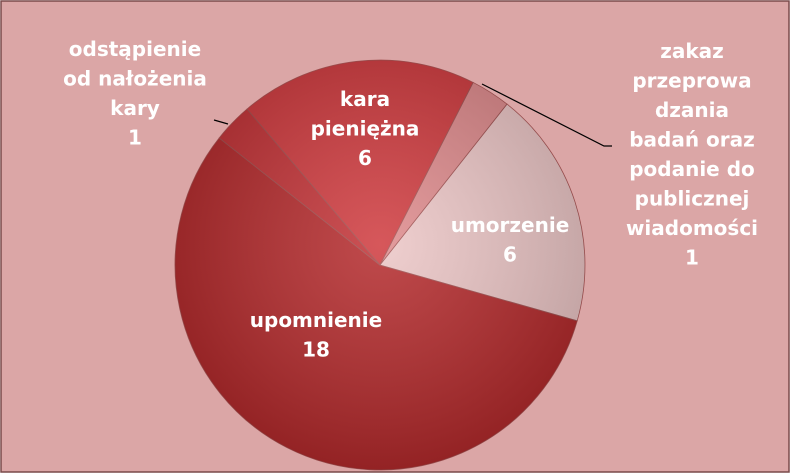  I want to click on slice-label: odstąpienie od nałożenia kary, so click(135, 78).